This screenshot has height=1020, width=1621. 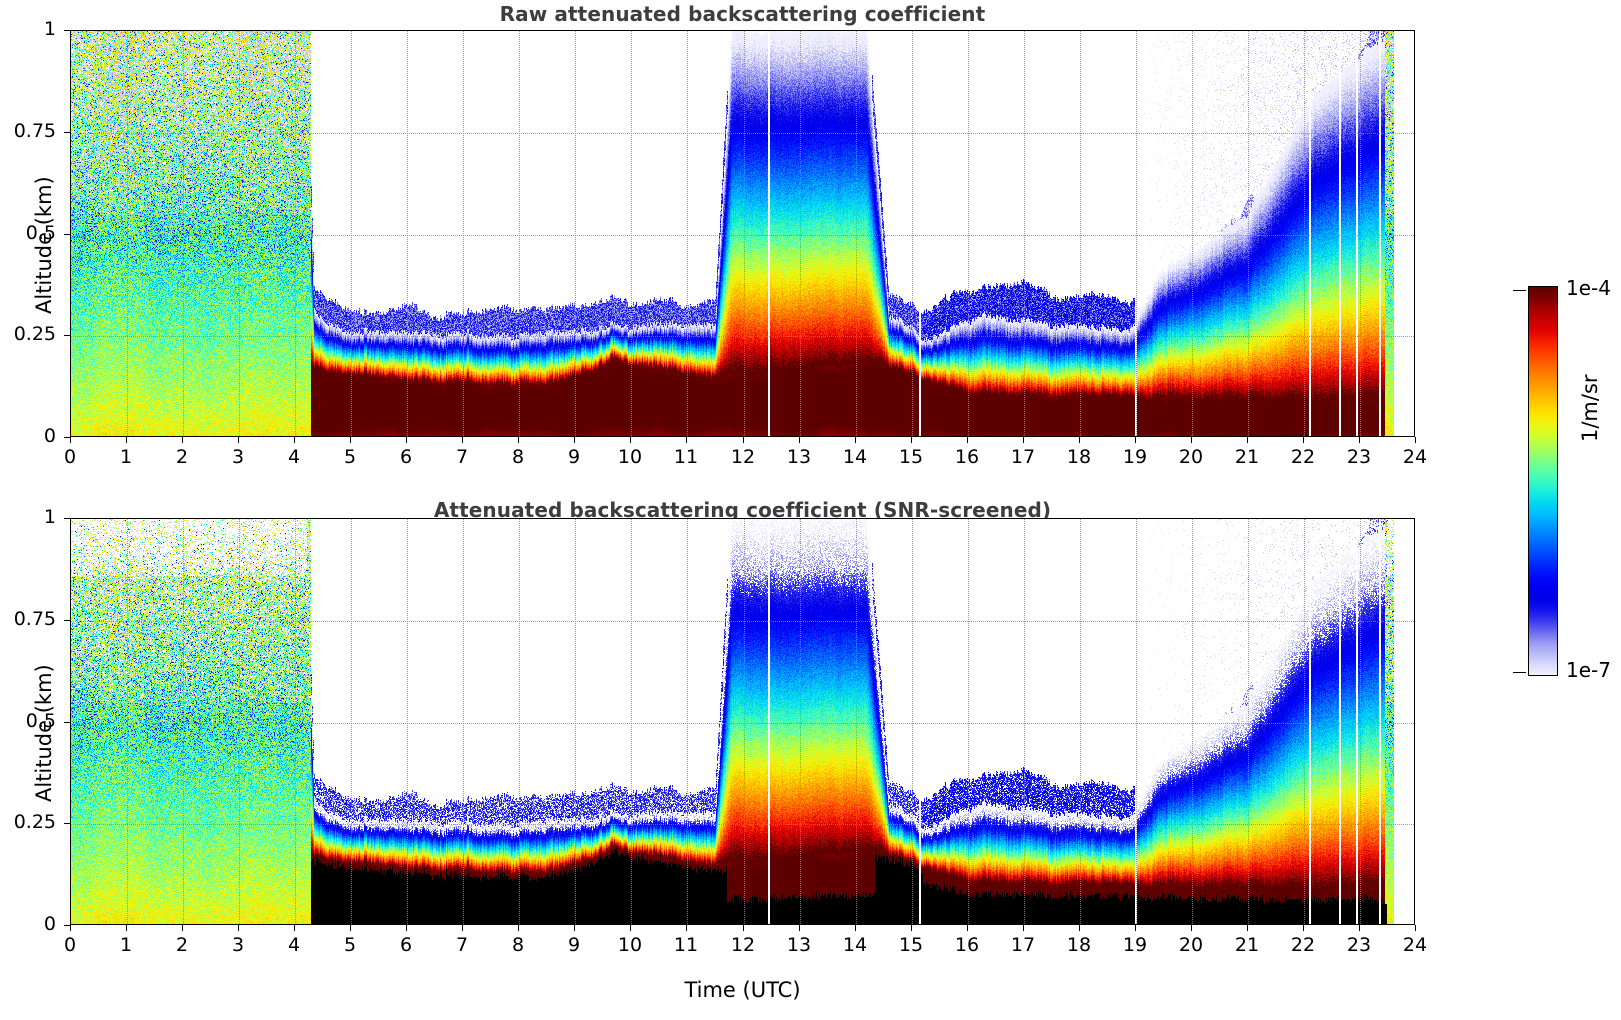 I want to click on colorbar-label-max: 1e-4, so click(x=1588, y=288).